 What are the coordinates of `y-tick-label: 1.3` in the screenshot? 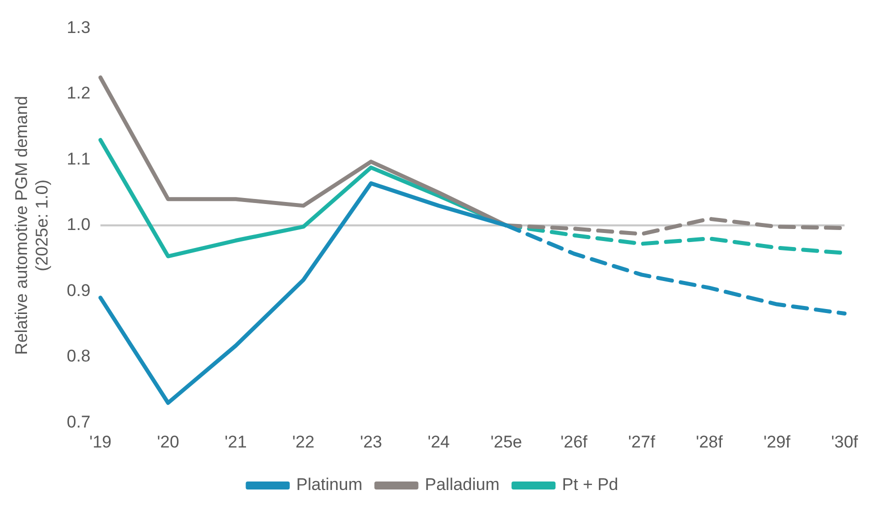 It's located at (78, 27).